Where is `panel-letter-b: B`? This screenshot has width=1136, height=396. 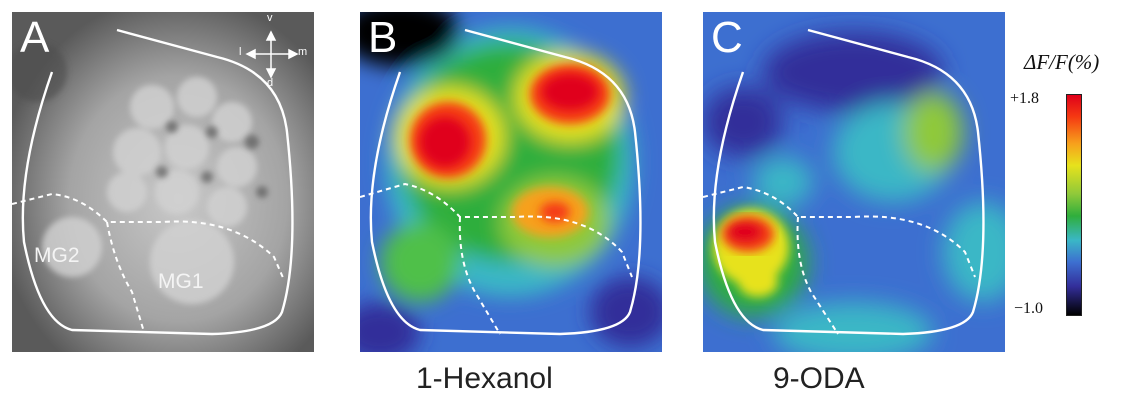 panel-letter-b: B is located at coordinates (383, 37).